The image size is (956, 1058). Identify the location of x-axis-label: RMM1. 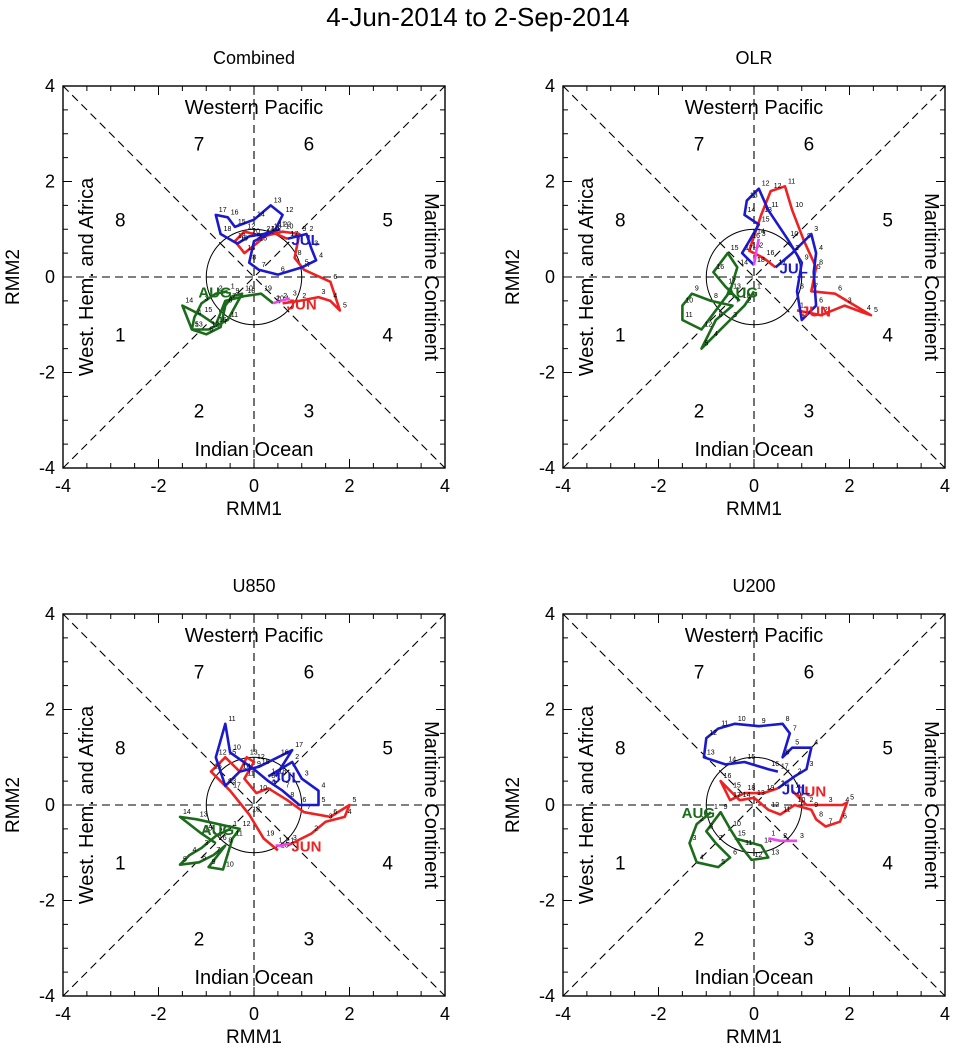
(254, 1037).